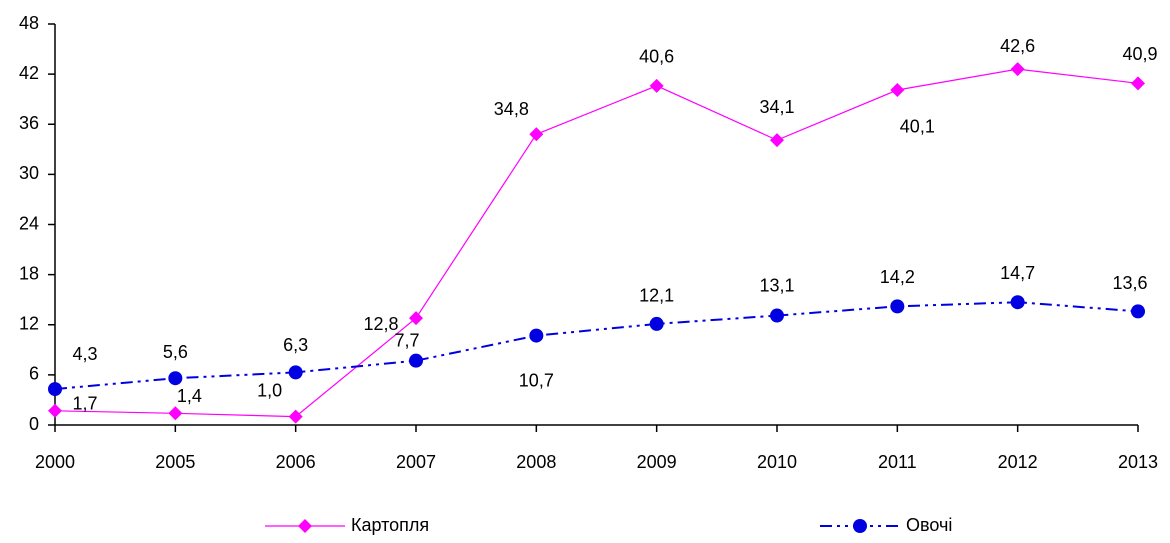  Describe the element at coordinates (295, 345) in the screenshot. I see `data-label: 6,3` at that location.